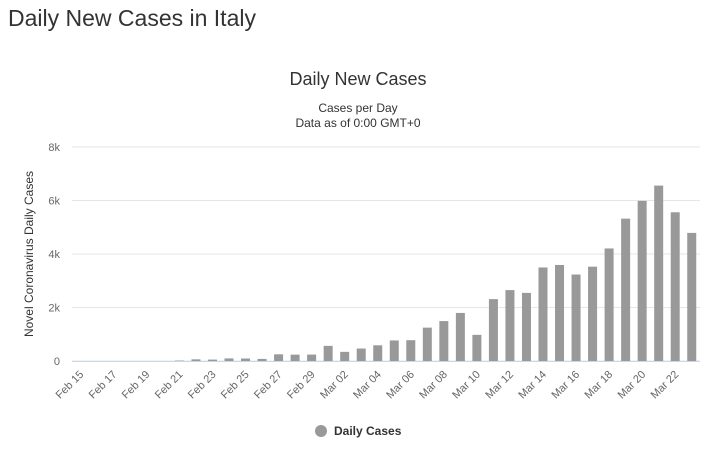 The image size is (721, 469). What do you see at coordinates (357, 123) in the screenshot?
I see `chart-subtitle: Data as of 0:00 GMT+0` at bounding box center [357, 123].